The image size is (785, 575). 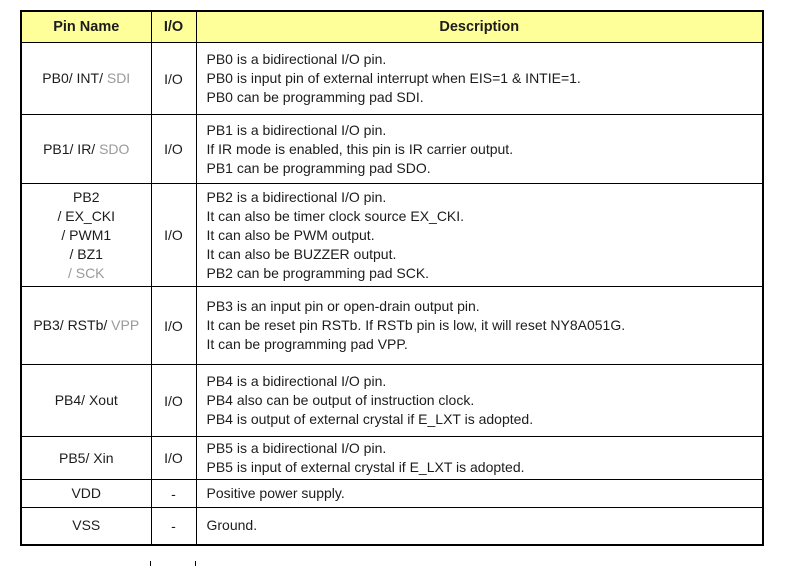 I want to click on pin-name-cell: PB0/ INT/ SDI, so click(x=86, y=78).